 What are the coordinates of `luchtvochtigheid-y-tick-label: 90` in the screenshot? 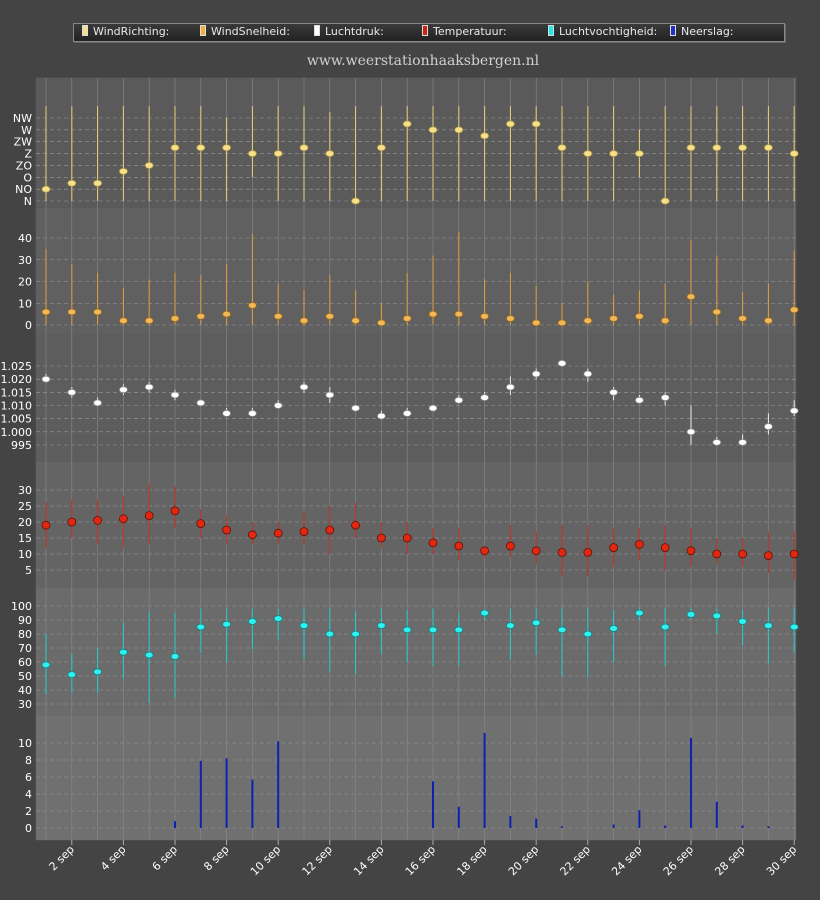 It's located at (25, 620).